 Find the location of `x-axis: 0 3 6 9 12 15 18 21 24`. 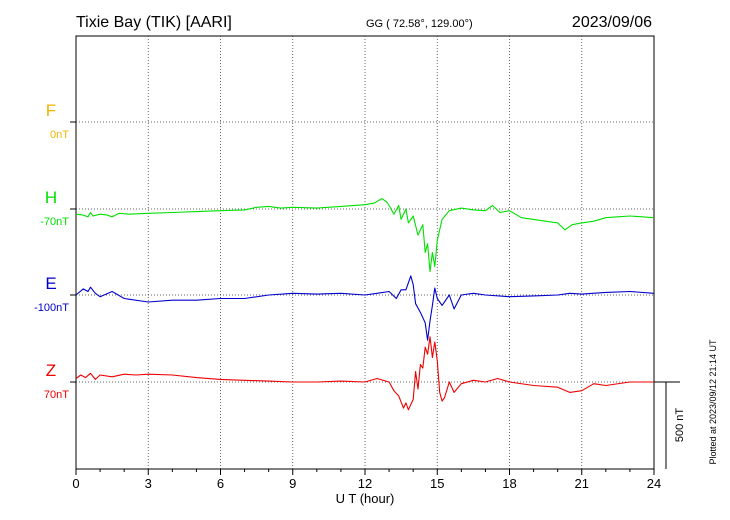

x-axis: 0 3 6 9 12 15 18 21 24 is located at coordinates (366, 480).